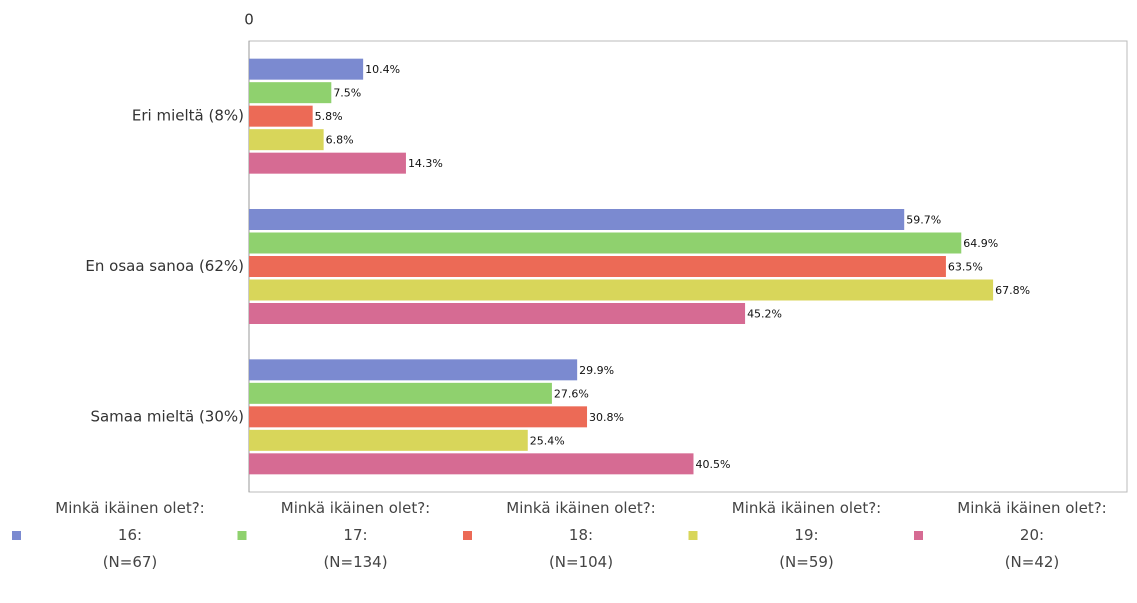 Image resolution: width=1137 pixels, height=603 pixels. I want to click on value-label: 10.4%, so click(382, 69).